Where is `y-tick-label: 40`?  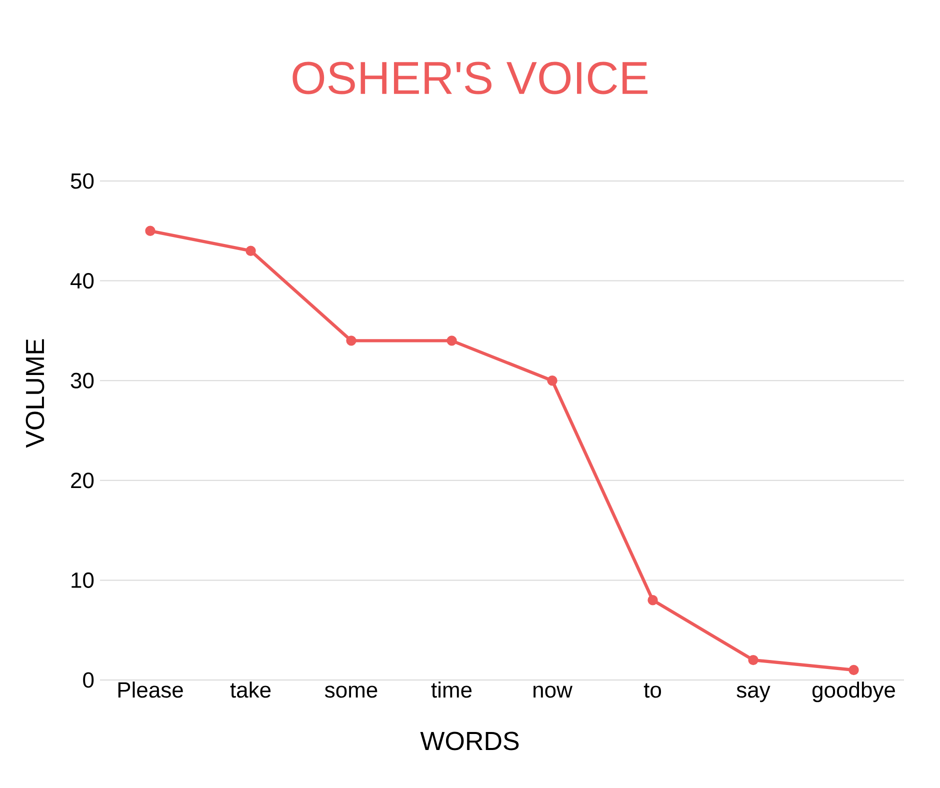 y-tick-label: 40 is located at coordinates (82, 281).